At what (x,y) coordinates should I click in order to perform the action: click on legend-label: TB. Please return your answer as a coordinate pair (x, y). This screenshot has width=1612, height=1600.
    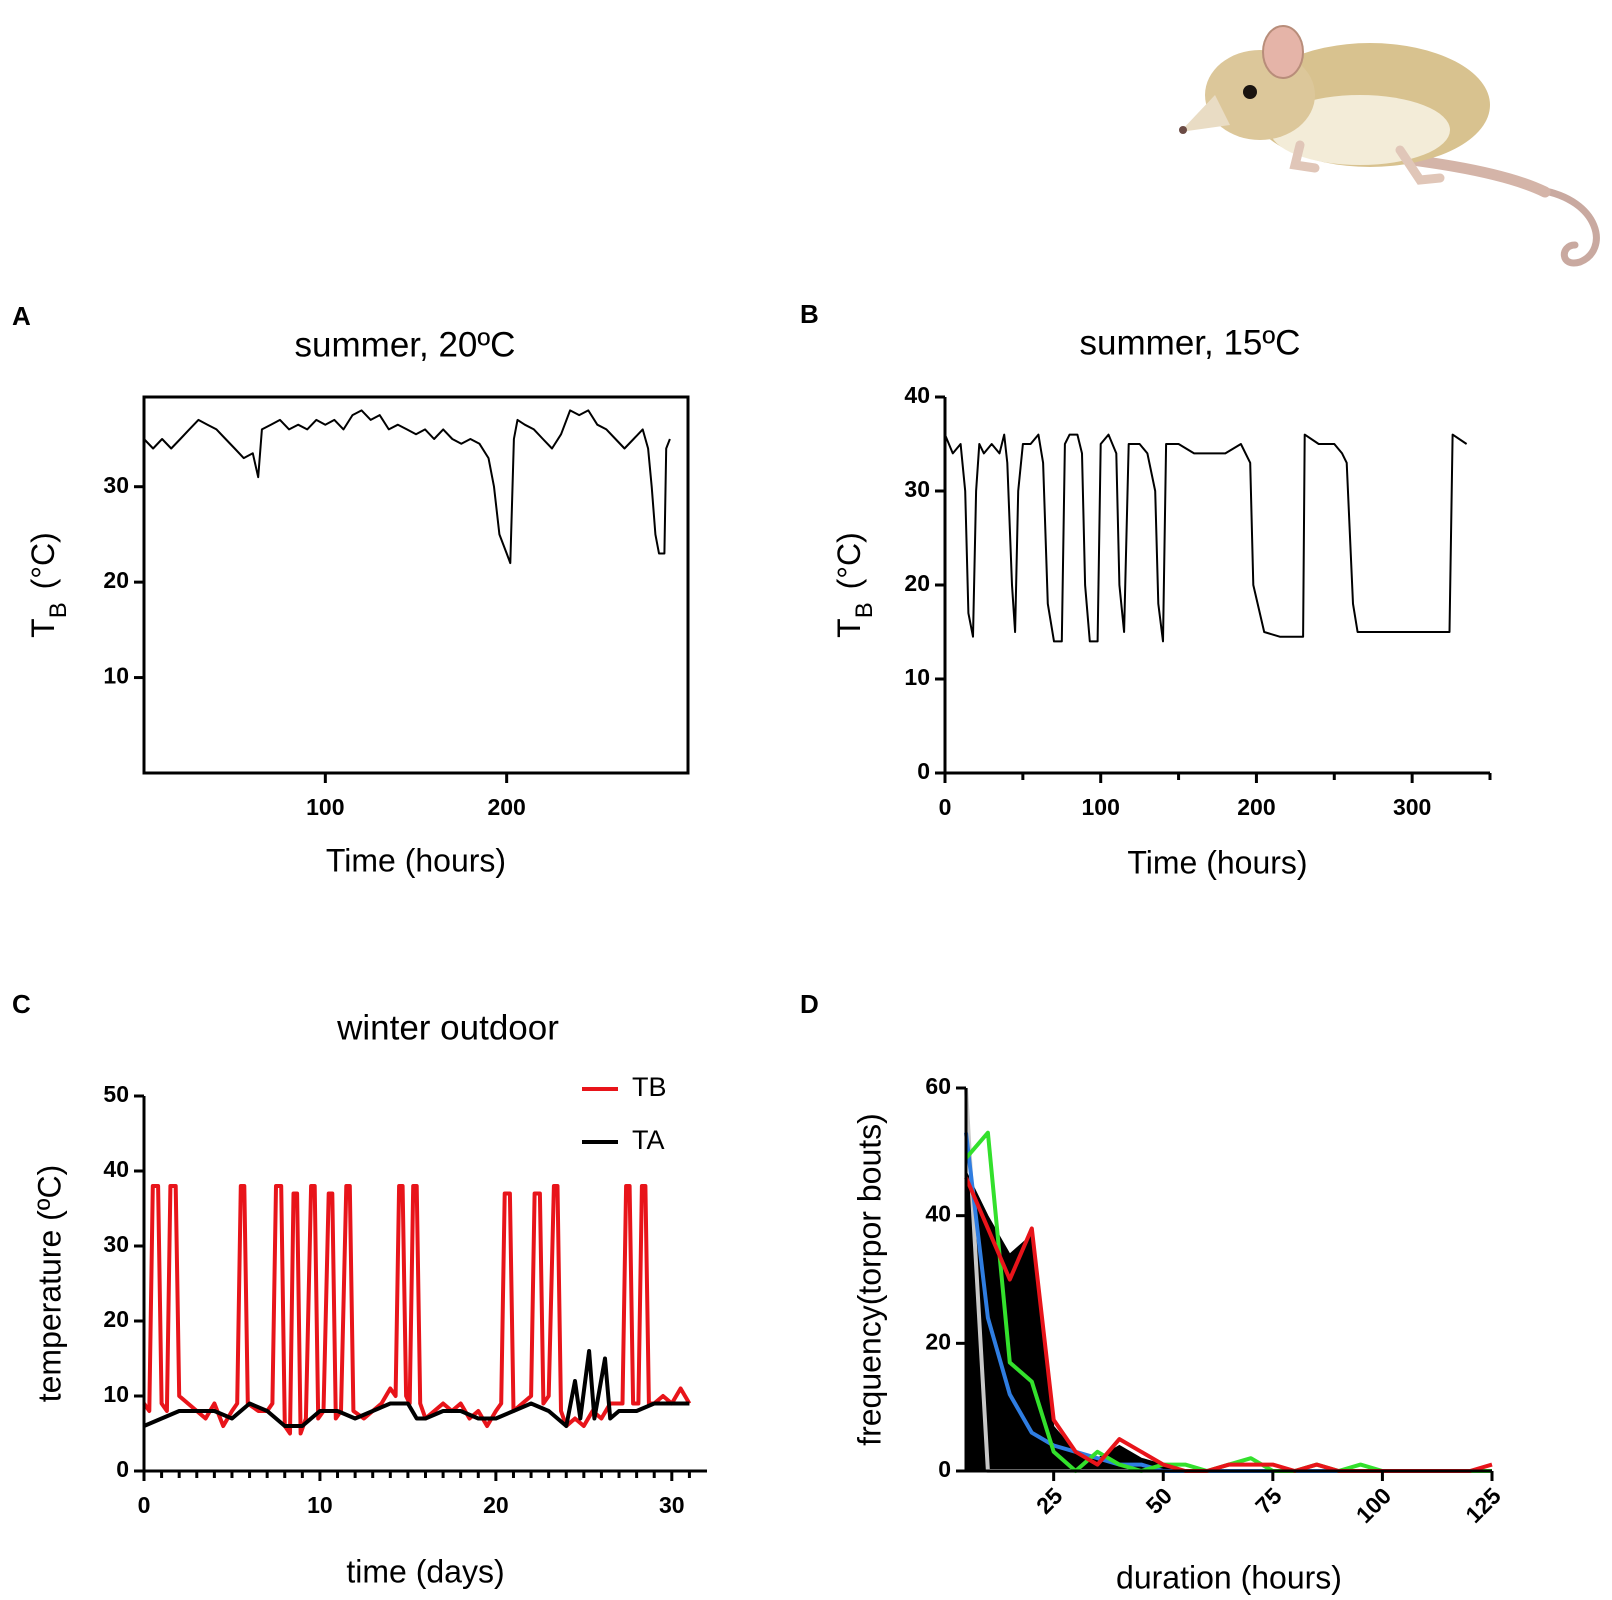
    Looking at the image, I should click on (649, 1087).